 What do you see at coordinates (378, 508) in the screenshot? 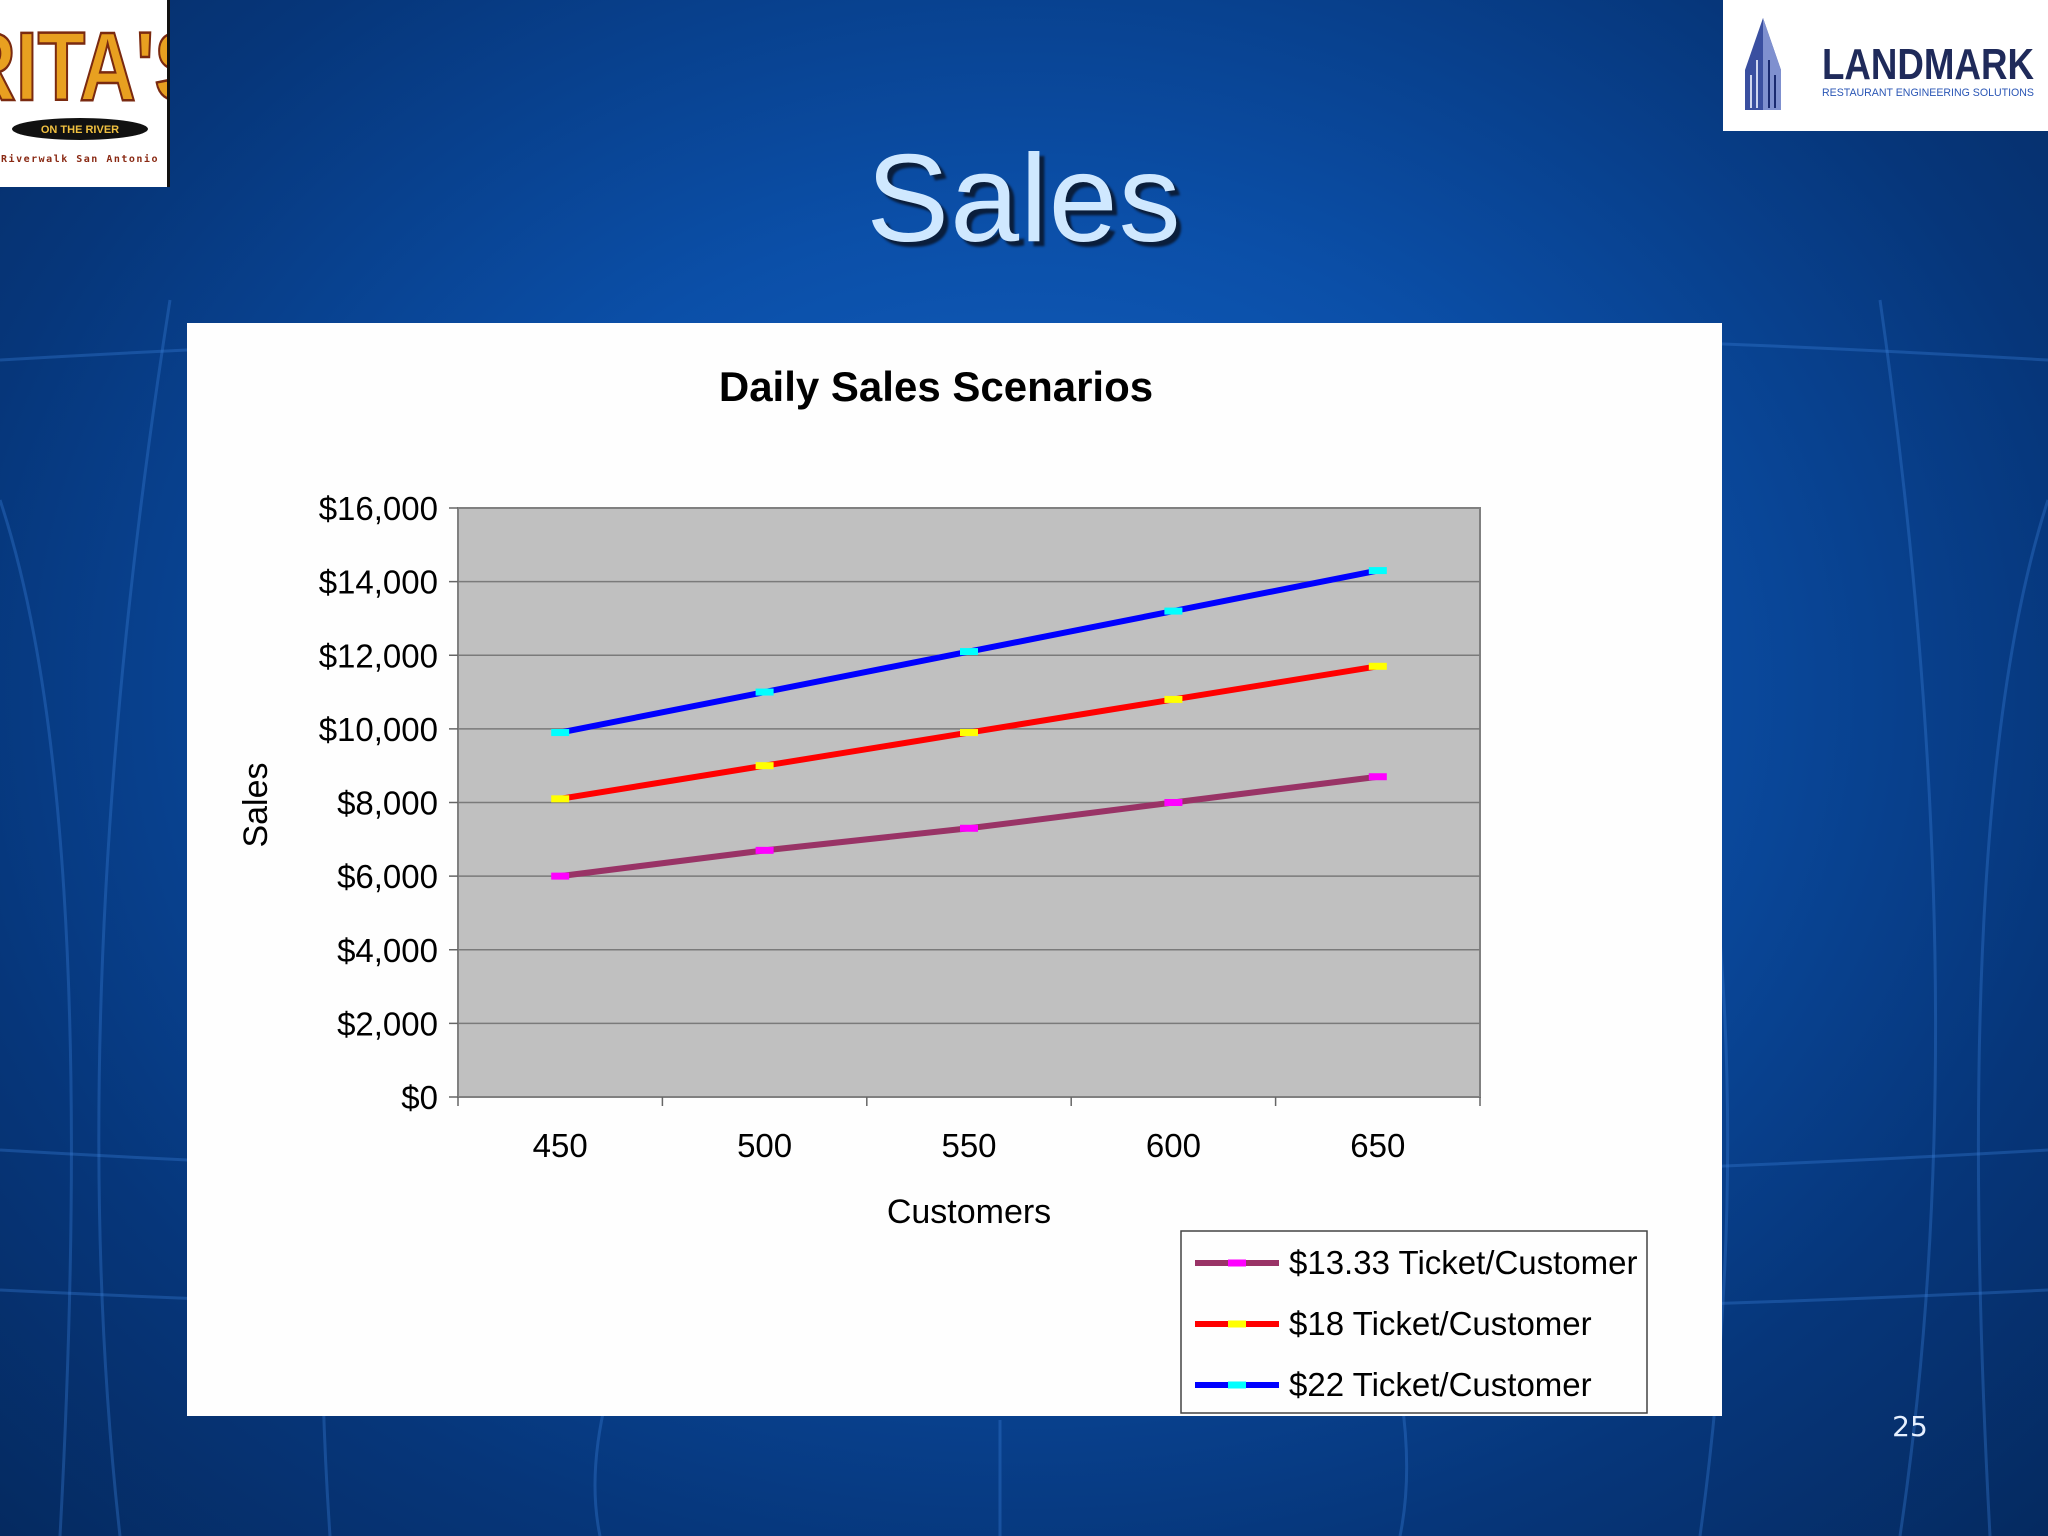
I see `y-tick-label: $16,000` at bounding box center [378, 508].